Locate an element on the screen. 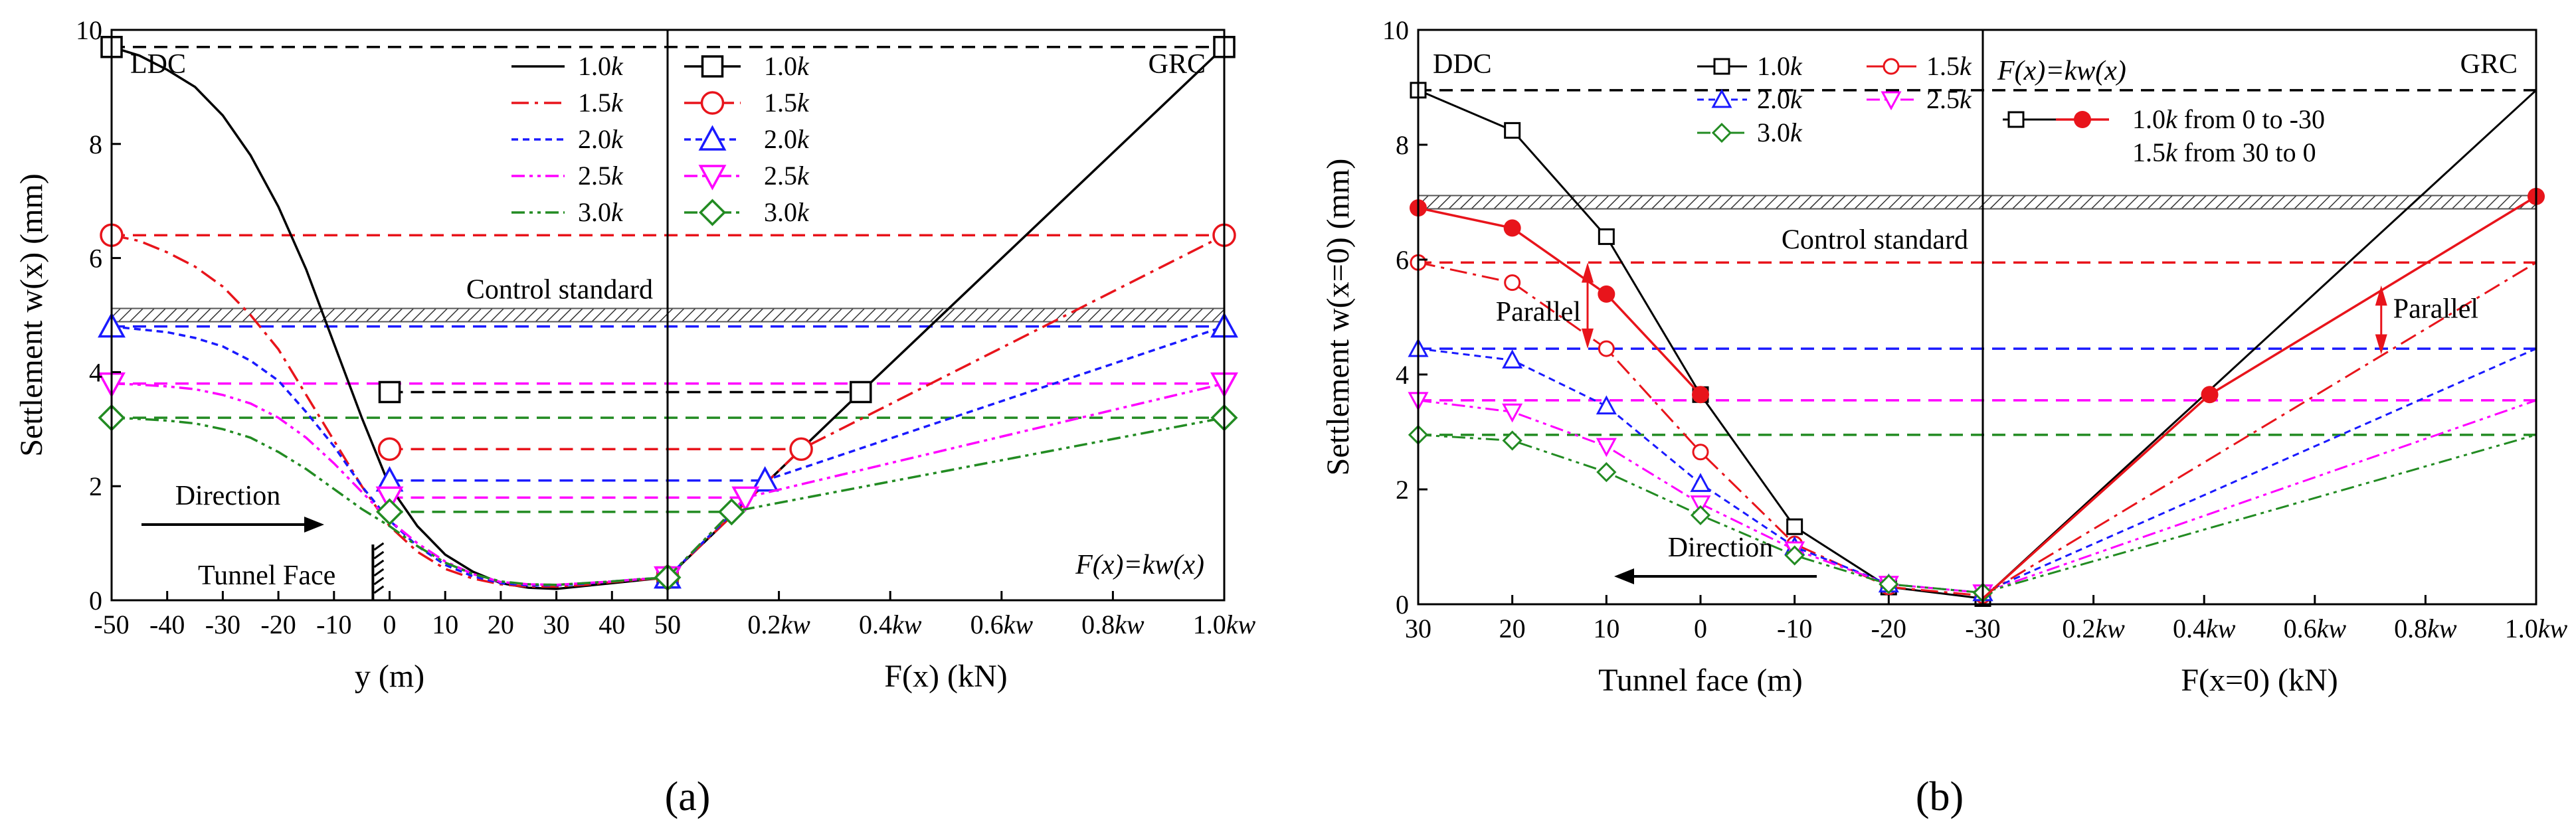 This screenshot has height=834, width=2576. x-tick-label: 1.0kw is located at coordinates (2536, 628).